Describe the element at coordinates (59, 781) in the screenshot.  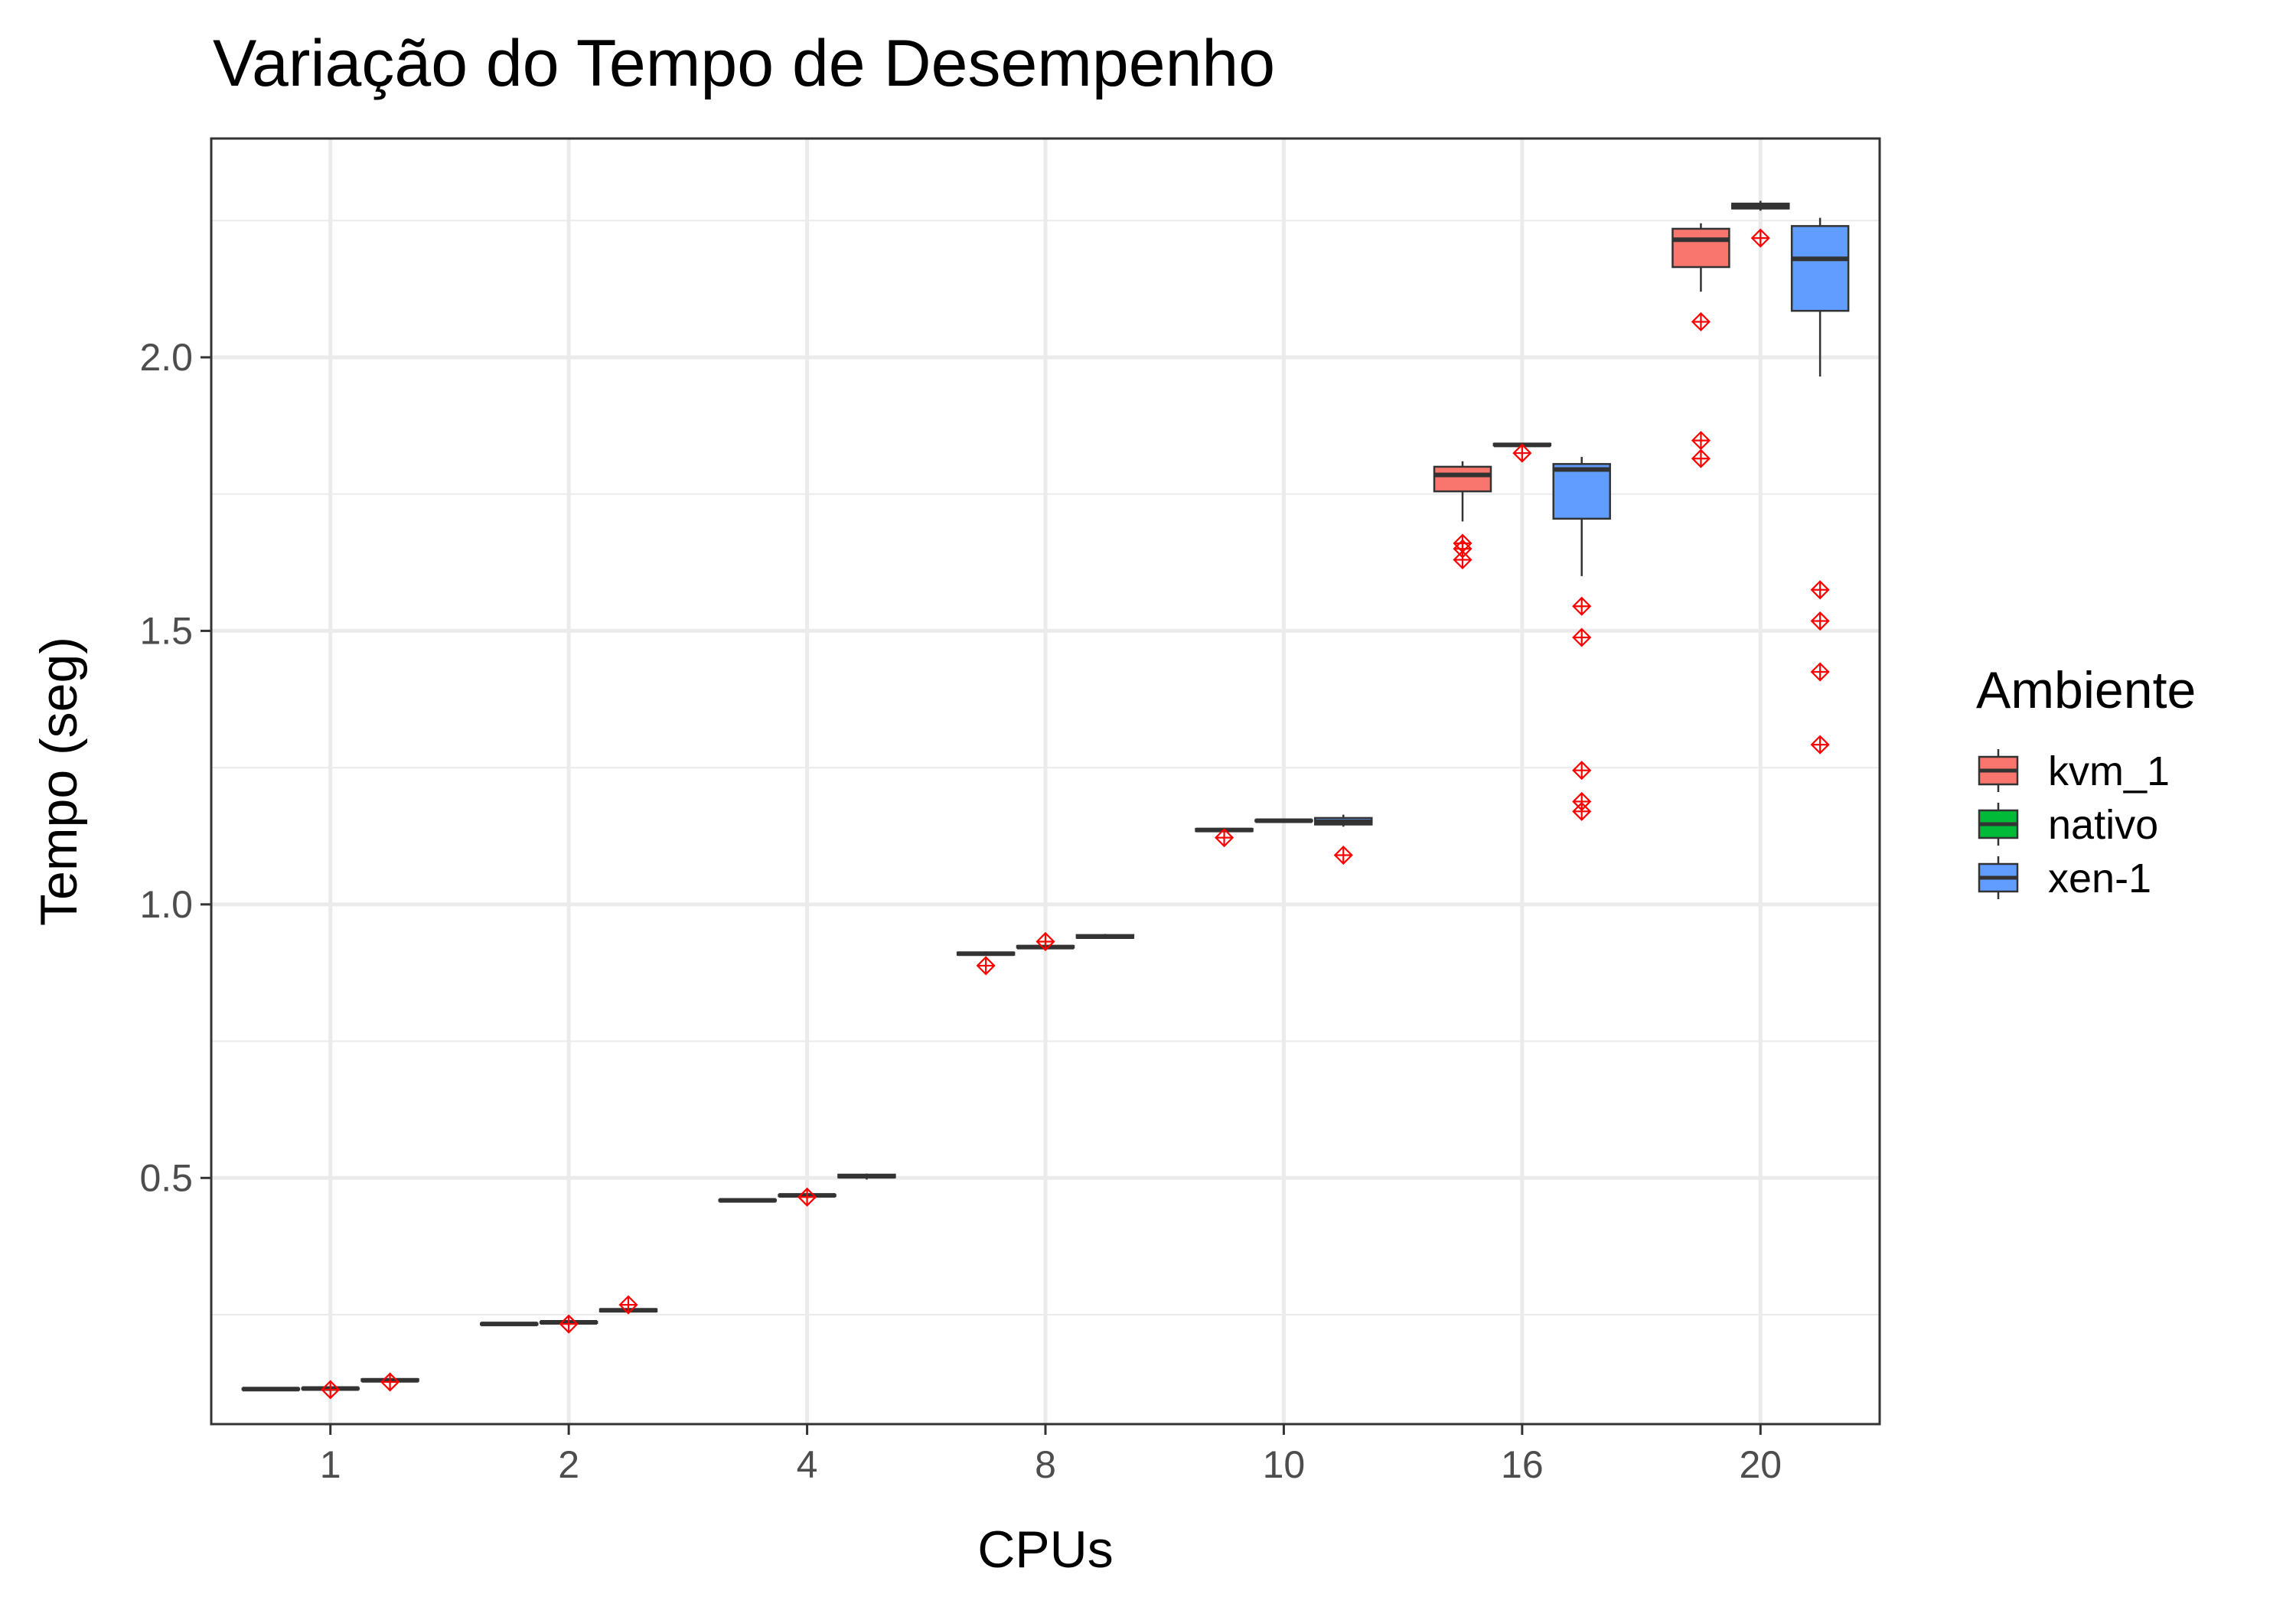
I see `y-axis-title: Tempo (seg)` at that location.